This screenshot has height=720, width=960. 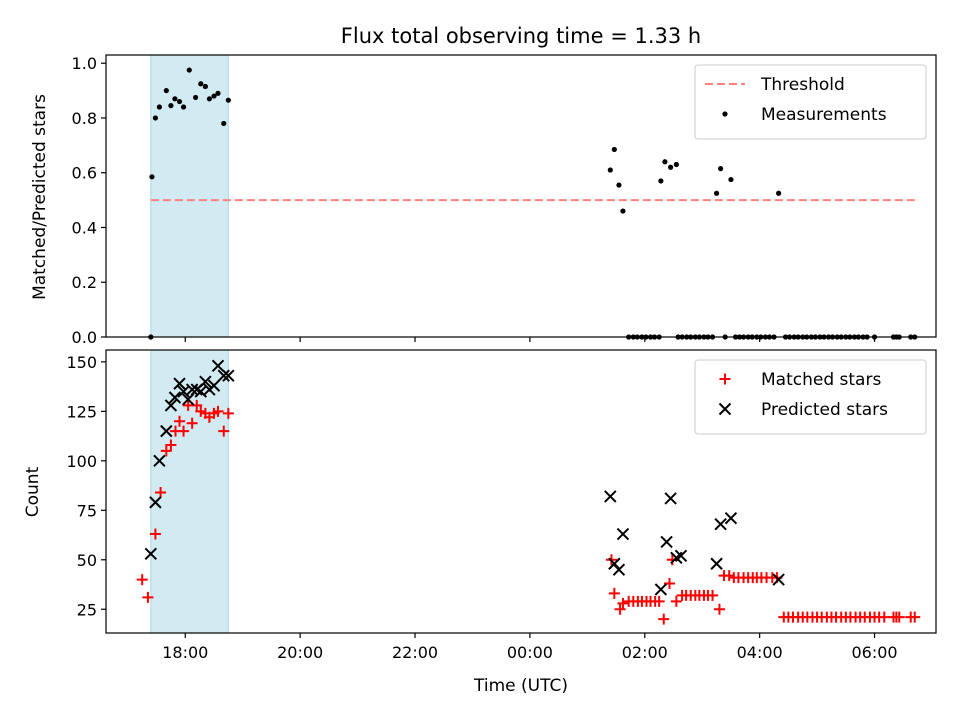 I want to click on y-tick-label: 0.8, so click(x=84, y=118).